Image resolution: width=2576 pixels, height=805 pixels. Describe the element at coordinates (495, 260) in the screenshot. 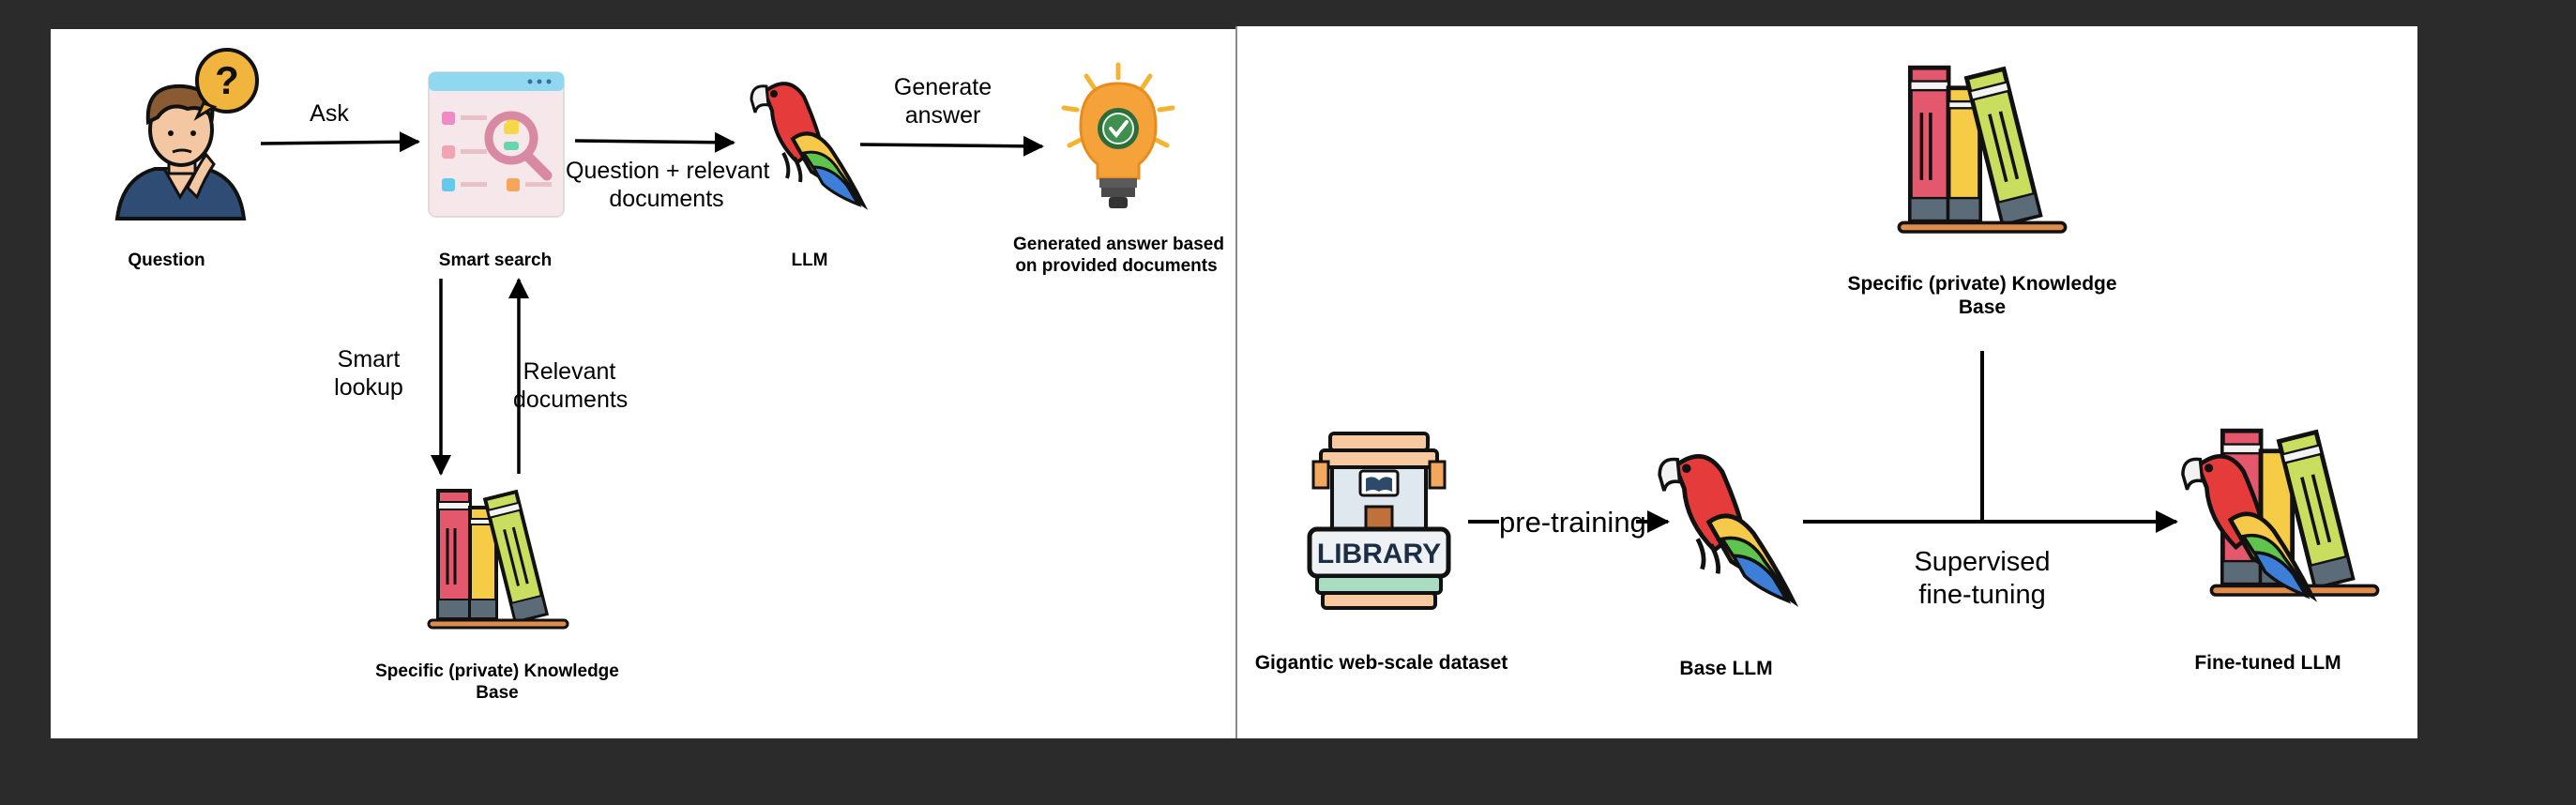

I see `smart-search-label: Smart search` at that location.